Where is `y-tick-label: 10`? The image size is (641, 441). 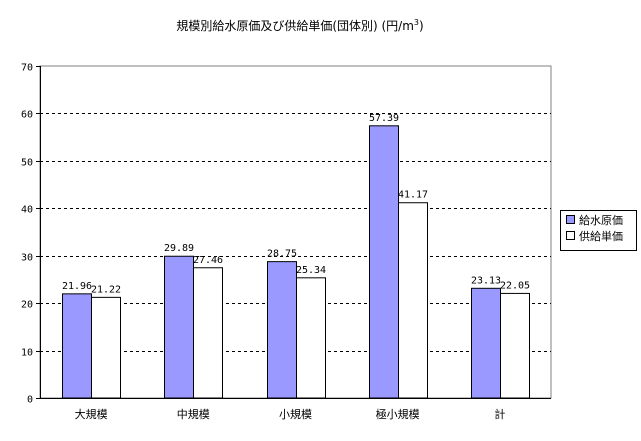
y-tick-label: 10 is located at coordinates (27, 353).